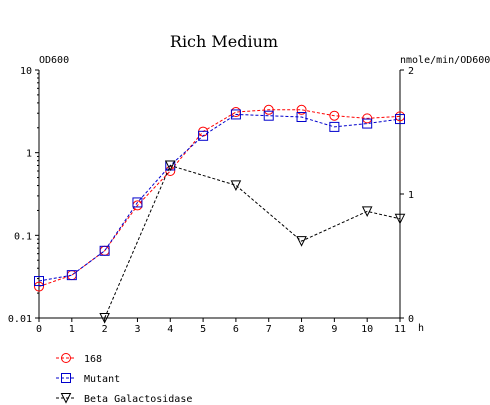  What do you see at coordinates (421, 328) in the screenshot?
I see `x-axis-label: h` at bounding box center [421, 328].